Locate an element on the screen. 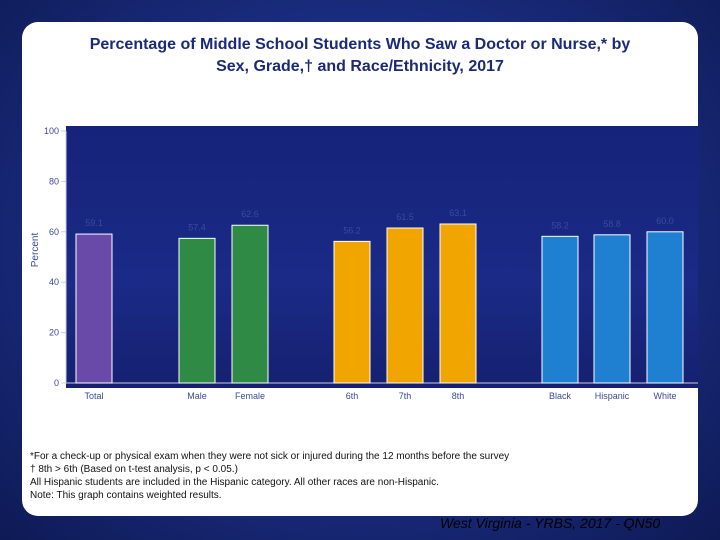  value-label-white: 60.0 is located at coordinates (665, 221).